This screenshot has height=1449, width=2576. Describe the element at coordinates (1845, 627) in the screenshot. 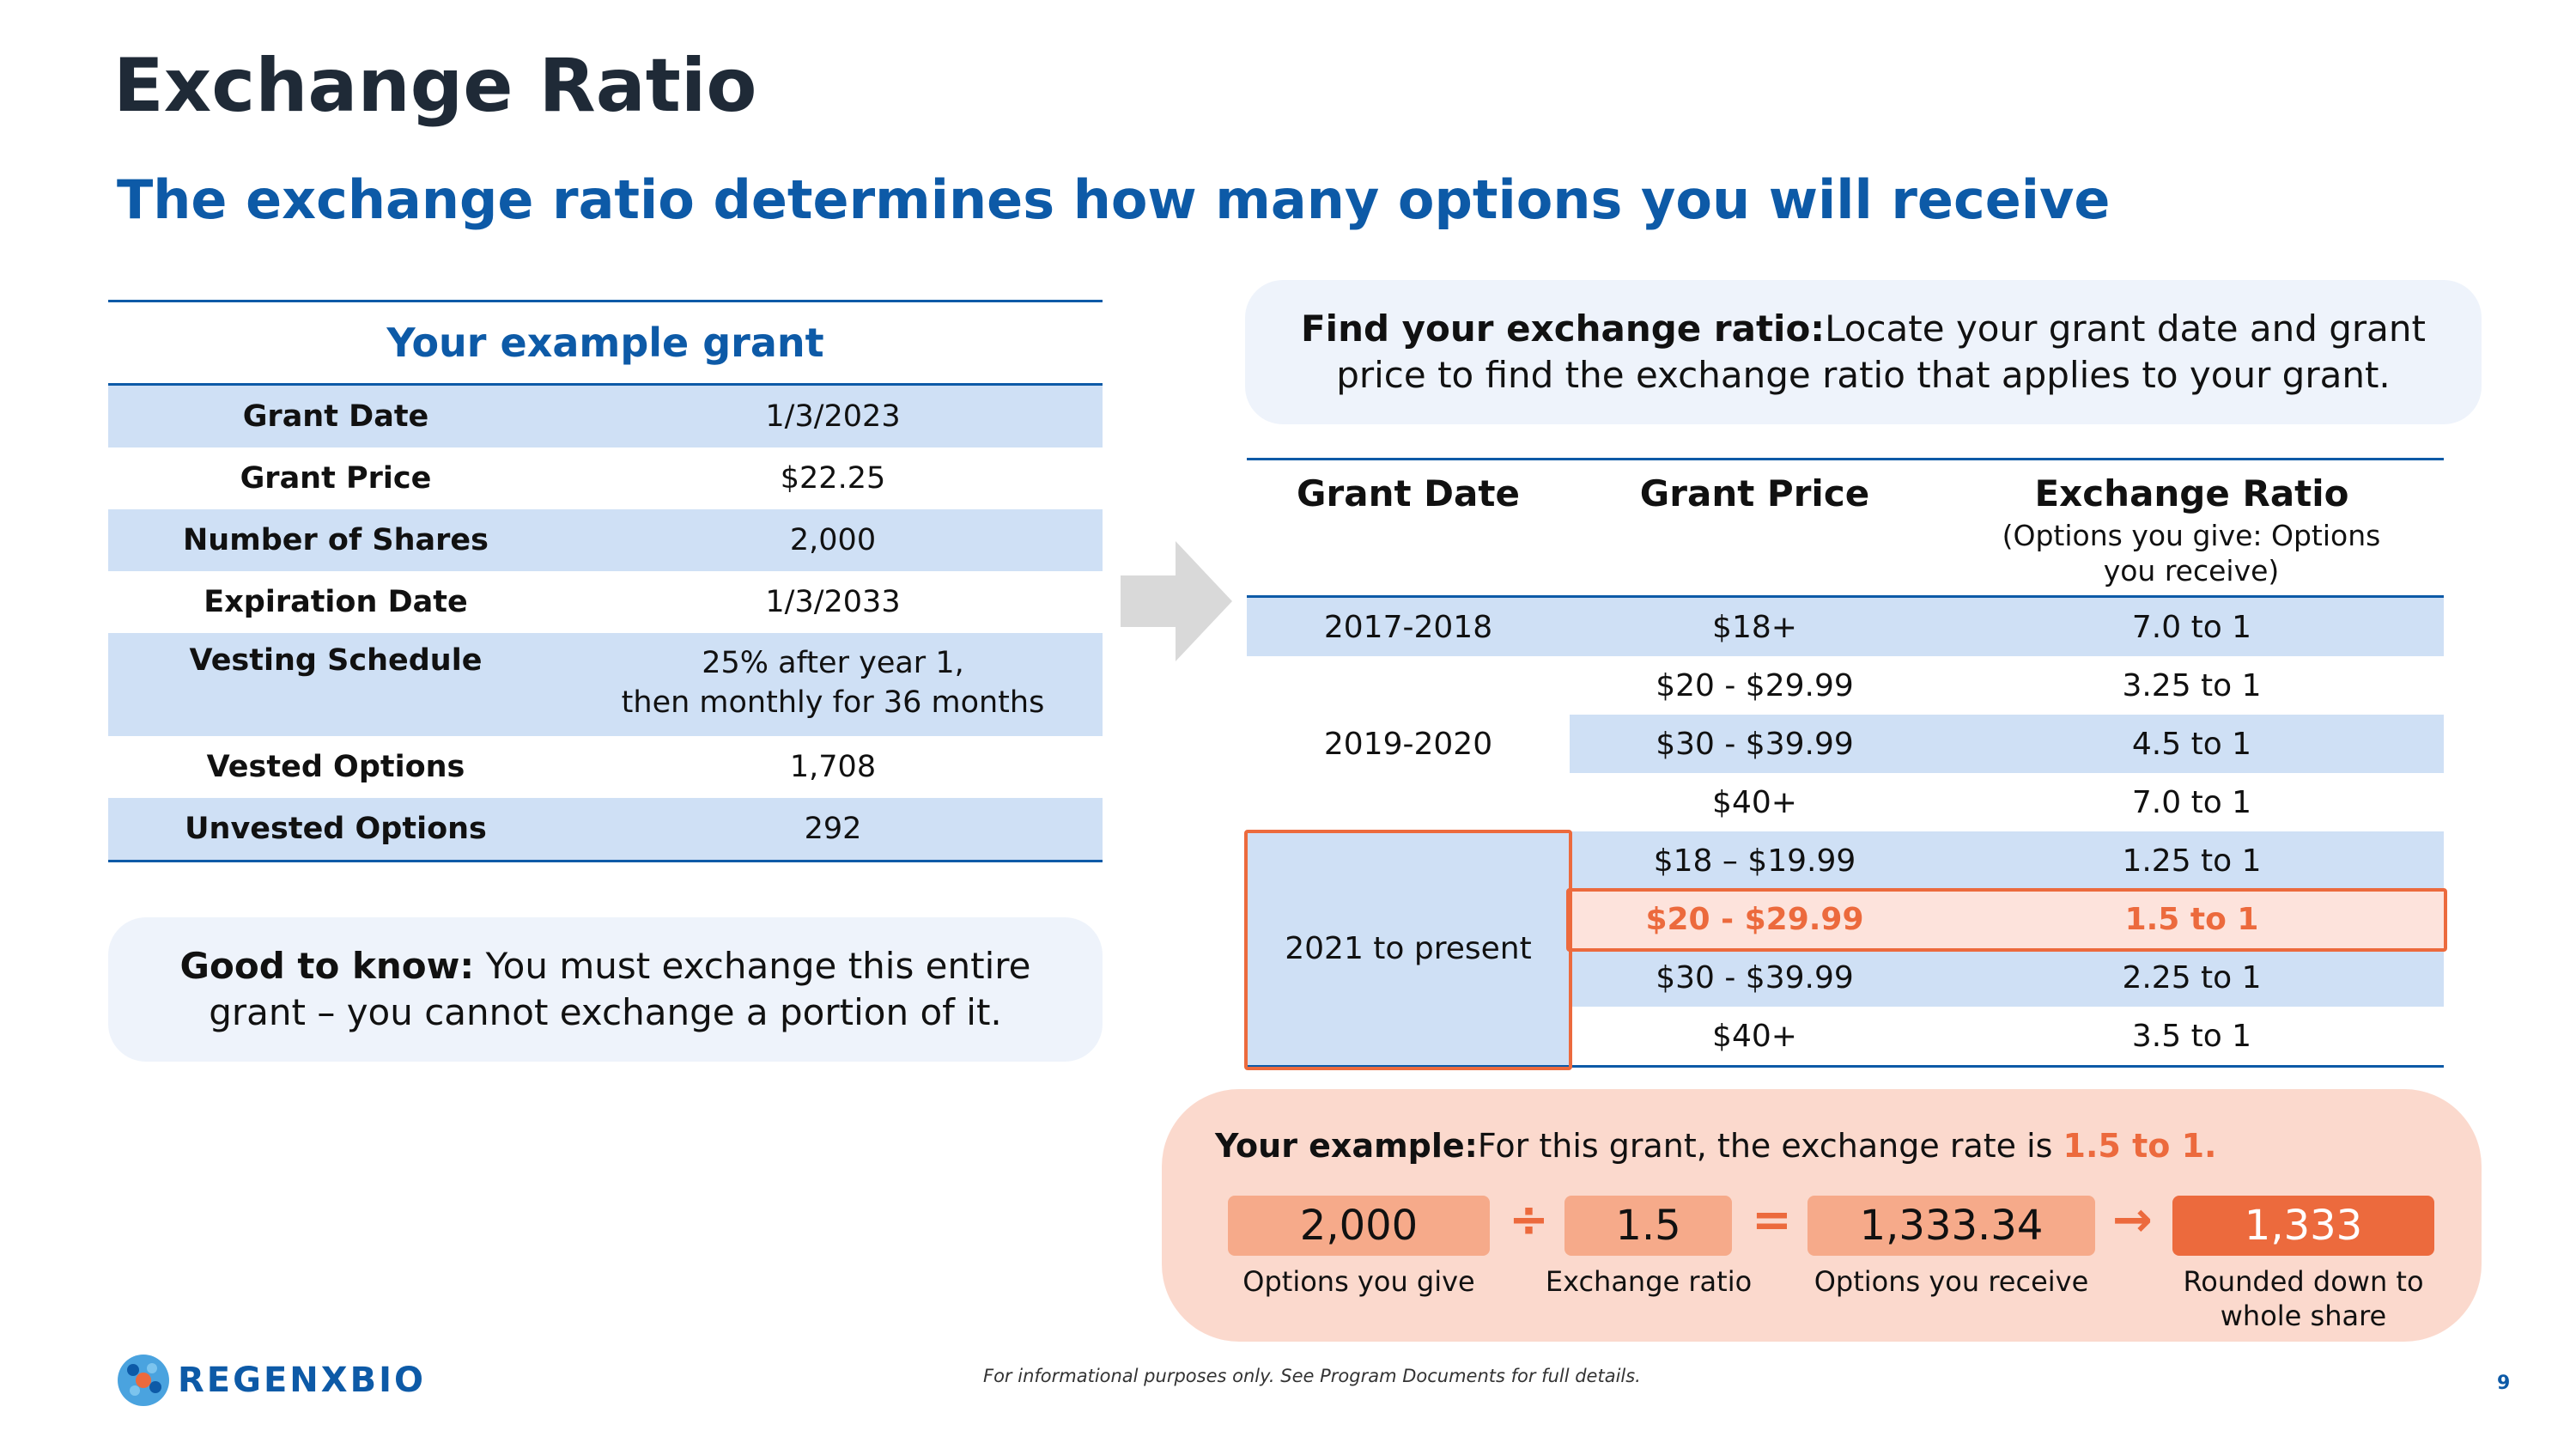

I see `row-background` at that location.